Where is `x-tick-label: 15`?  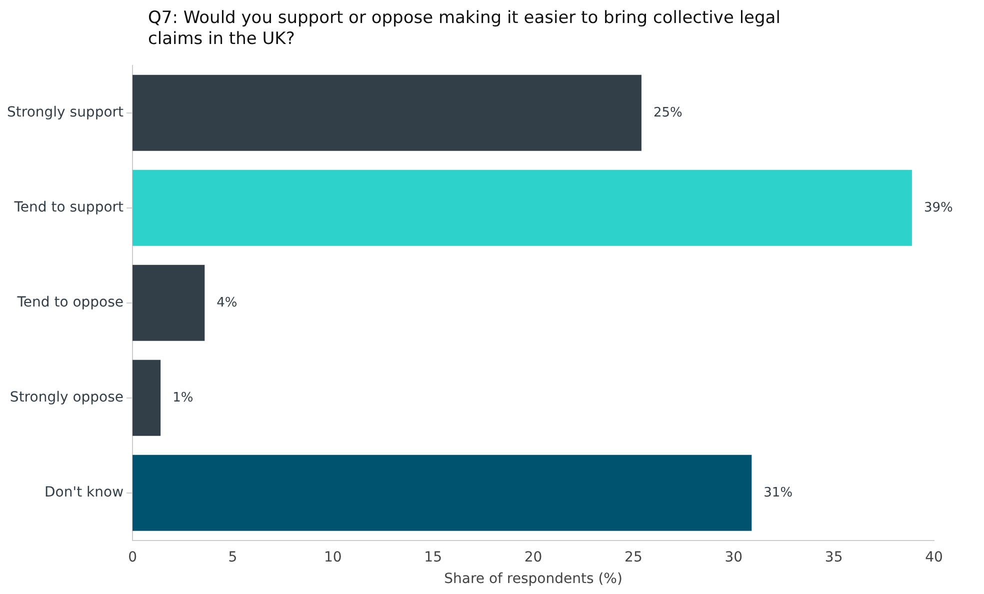
x-tick-label: 15 is located at coordinates (433, 557).